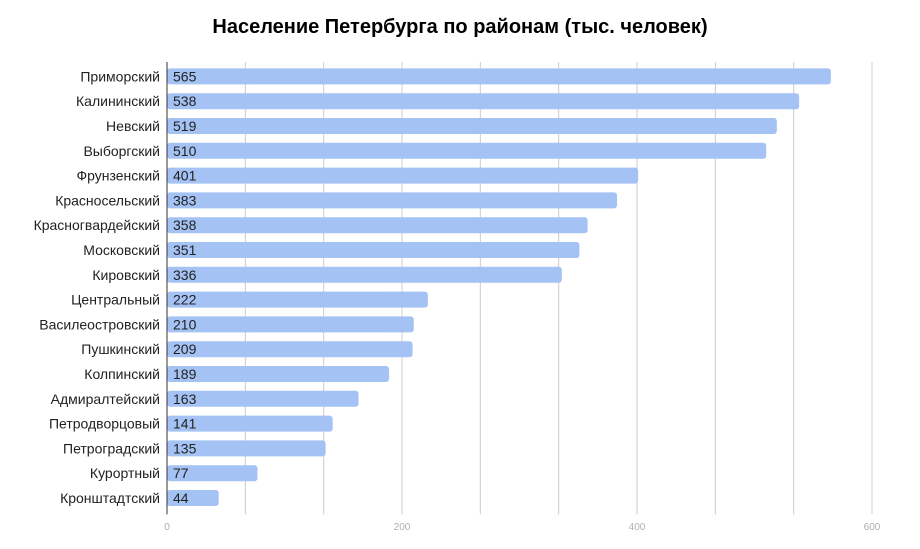 The width and height of the screenshot is (920, 549). Describe the element at coordinates (118, 176) in the screenshot. I see `category-label: Фрунзенский` at that location.